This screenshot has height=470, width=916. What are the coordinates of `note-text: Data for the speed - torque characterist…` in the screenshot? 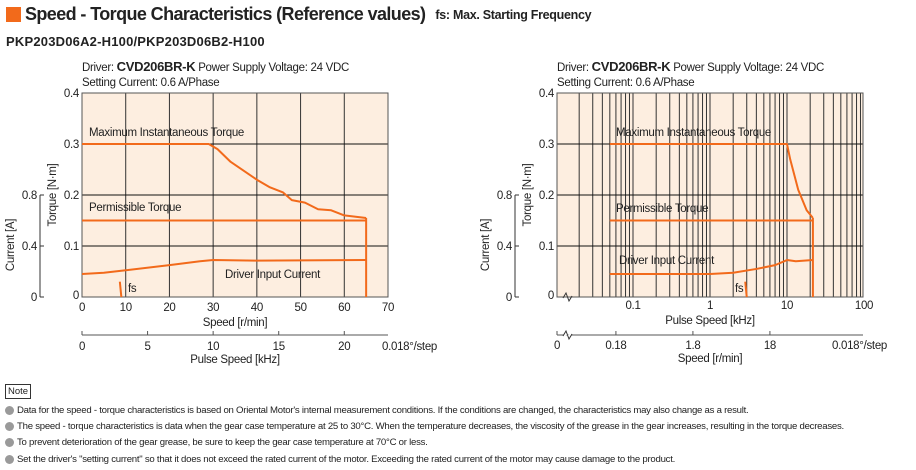 It's located at (383, 410).